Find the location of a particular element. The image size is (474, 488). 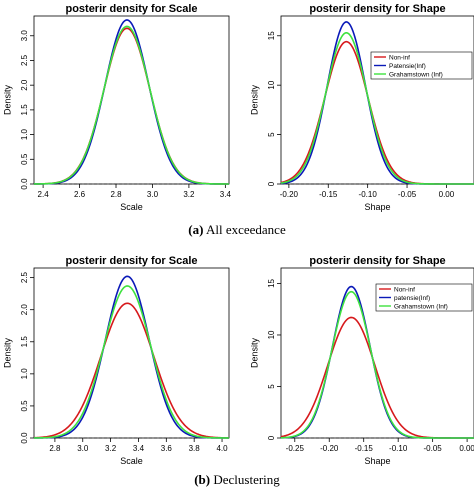

chart1-y-tick-label: 0.5 is located at coordinates (24, 159).